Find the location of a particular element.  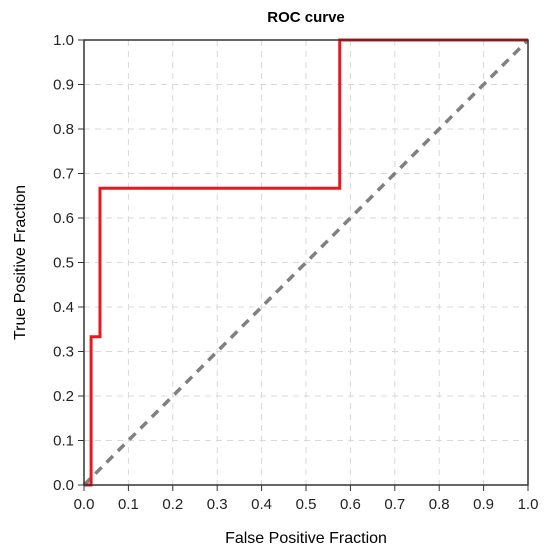

x-tick-label: 0.7 is located at coordinates (394, 504).